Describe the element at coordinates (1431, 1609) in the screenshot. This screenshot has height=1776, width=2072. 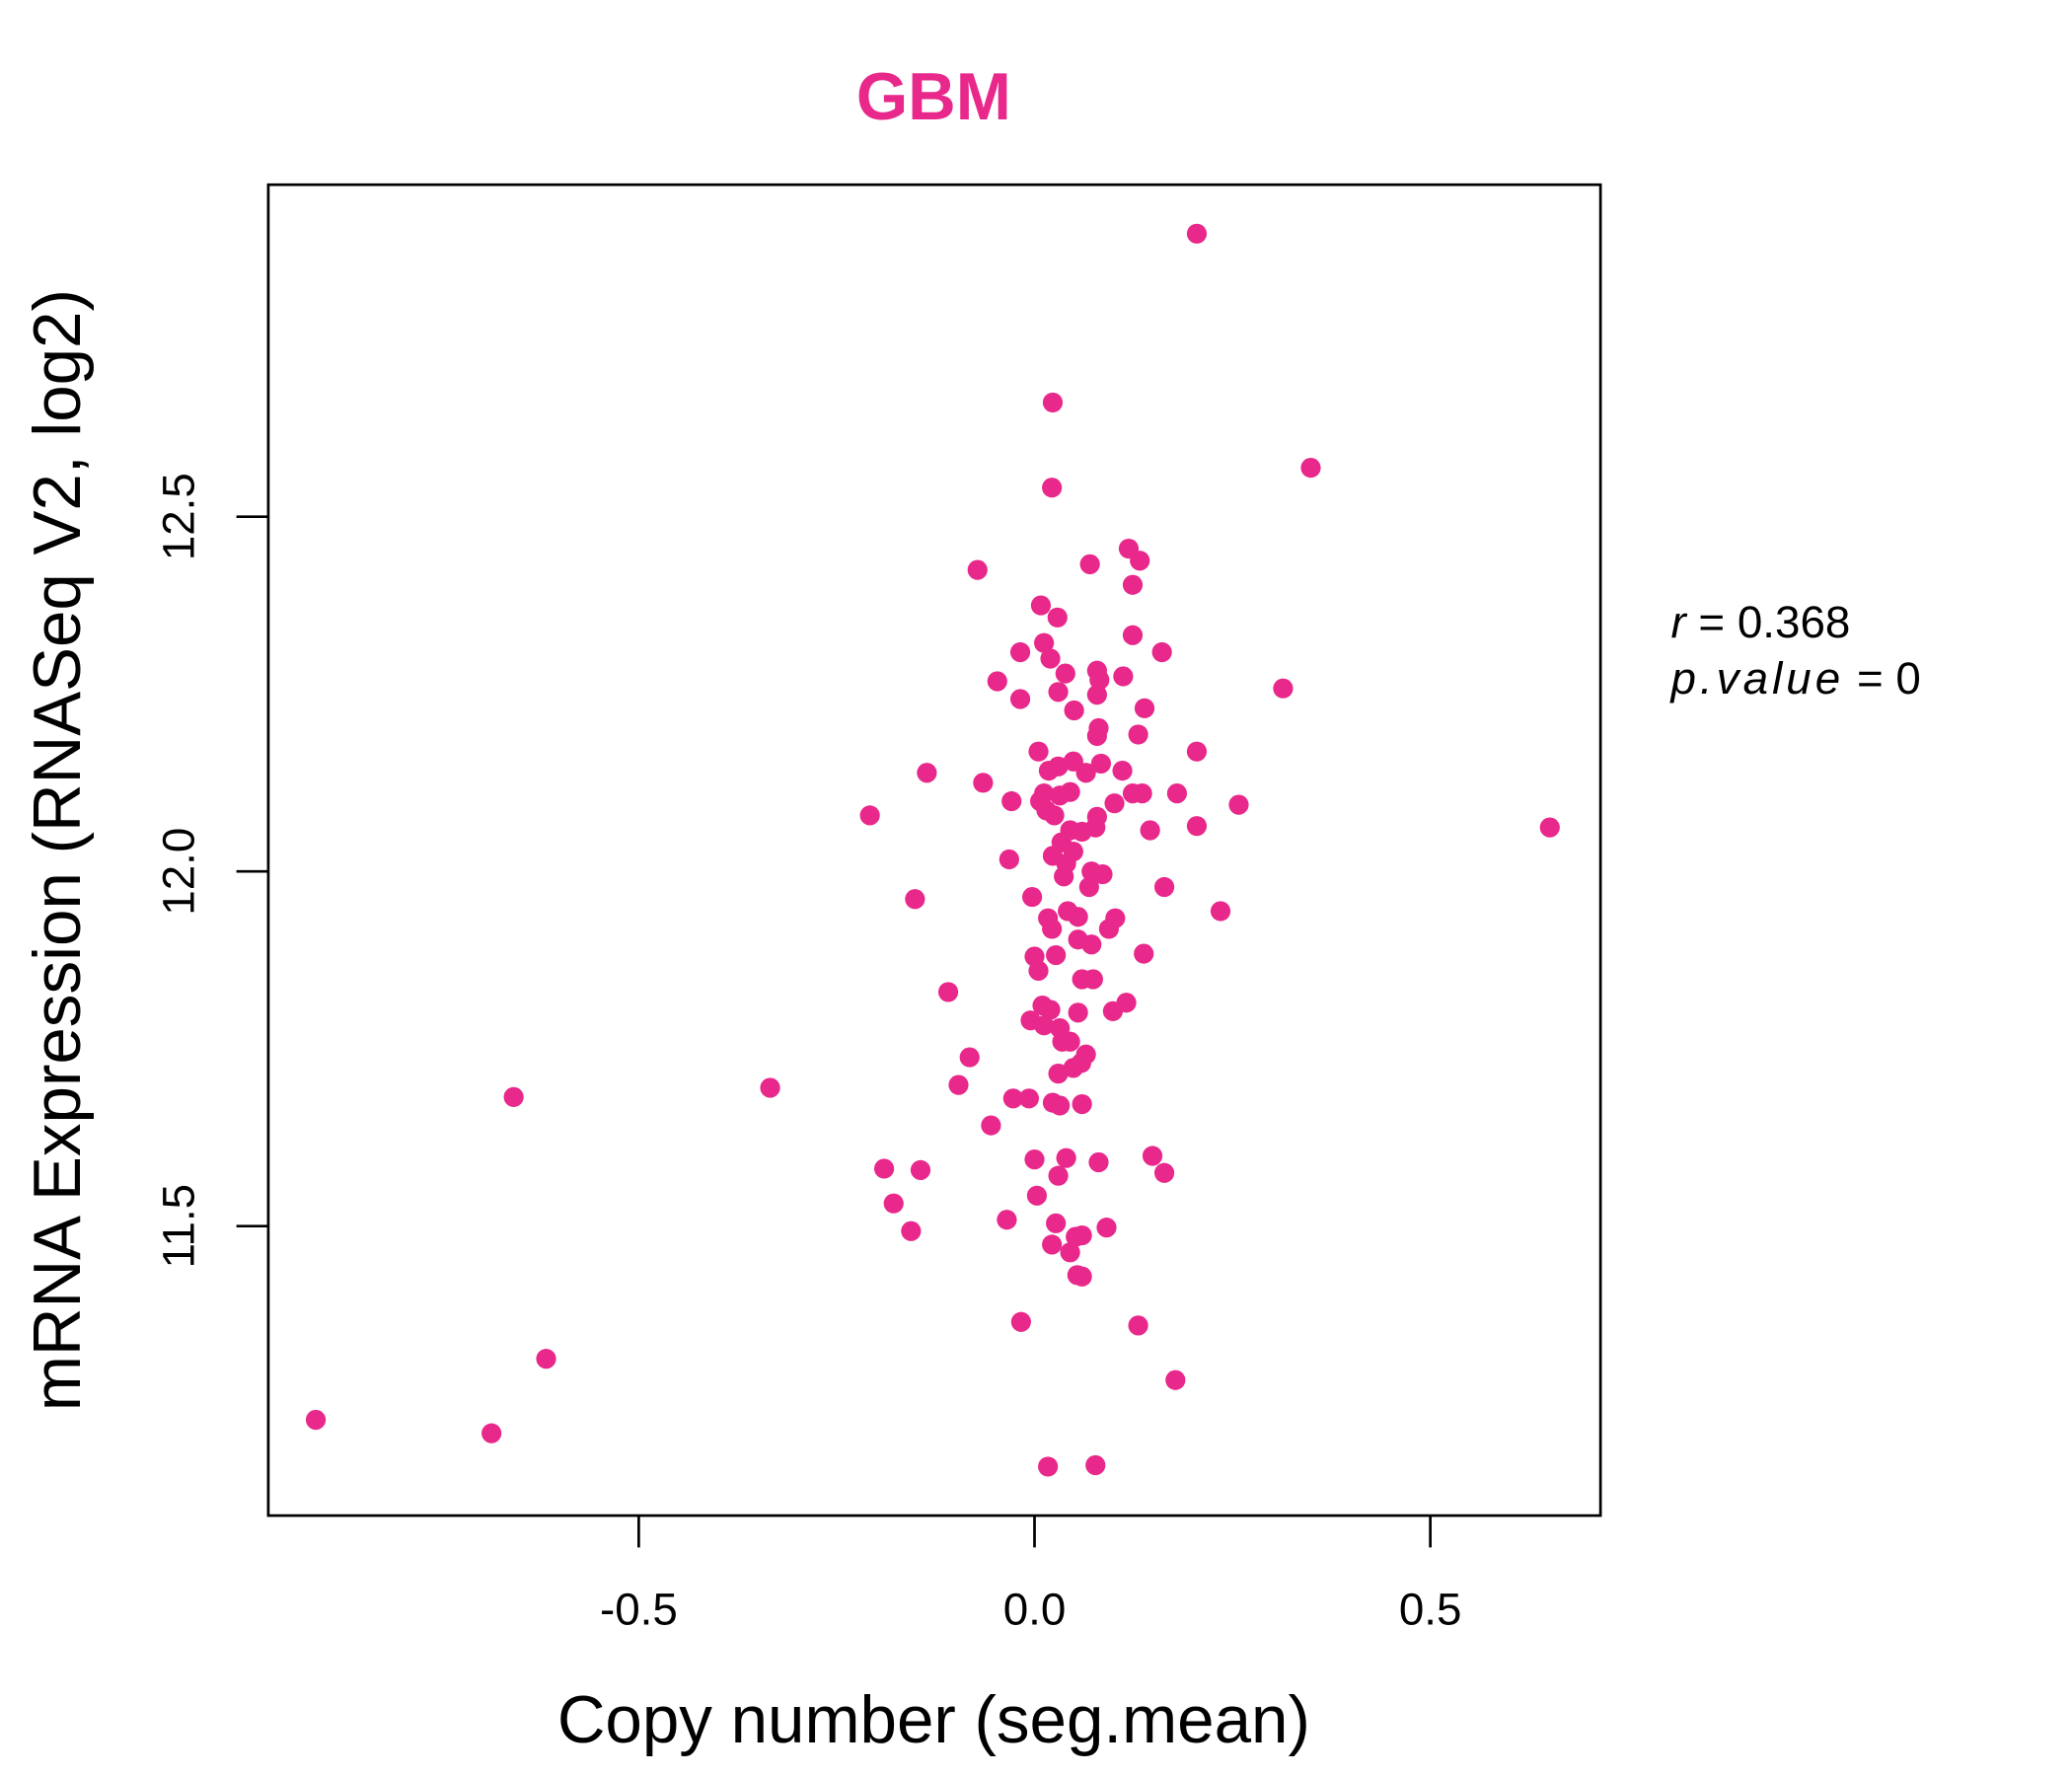
I see `x-tick-label: 0.5` at that location.